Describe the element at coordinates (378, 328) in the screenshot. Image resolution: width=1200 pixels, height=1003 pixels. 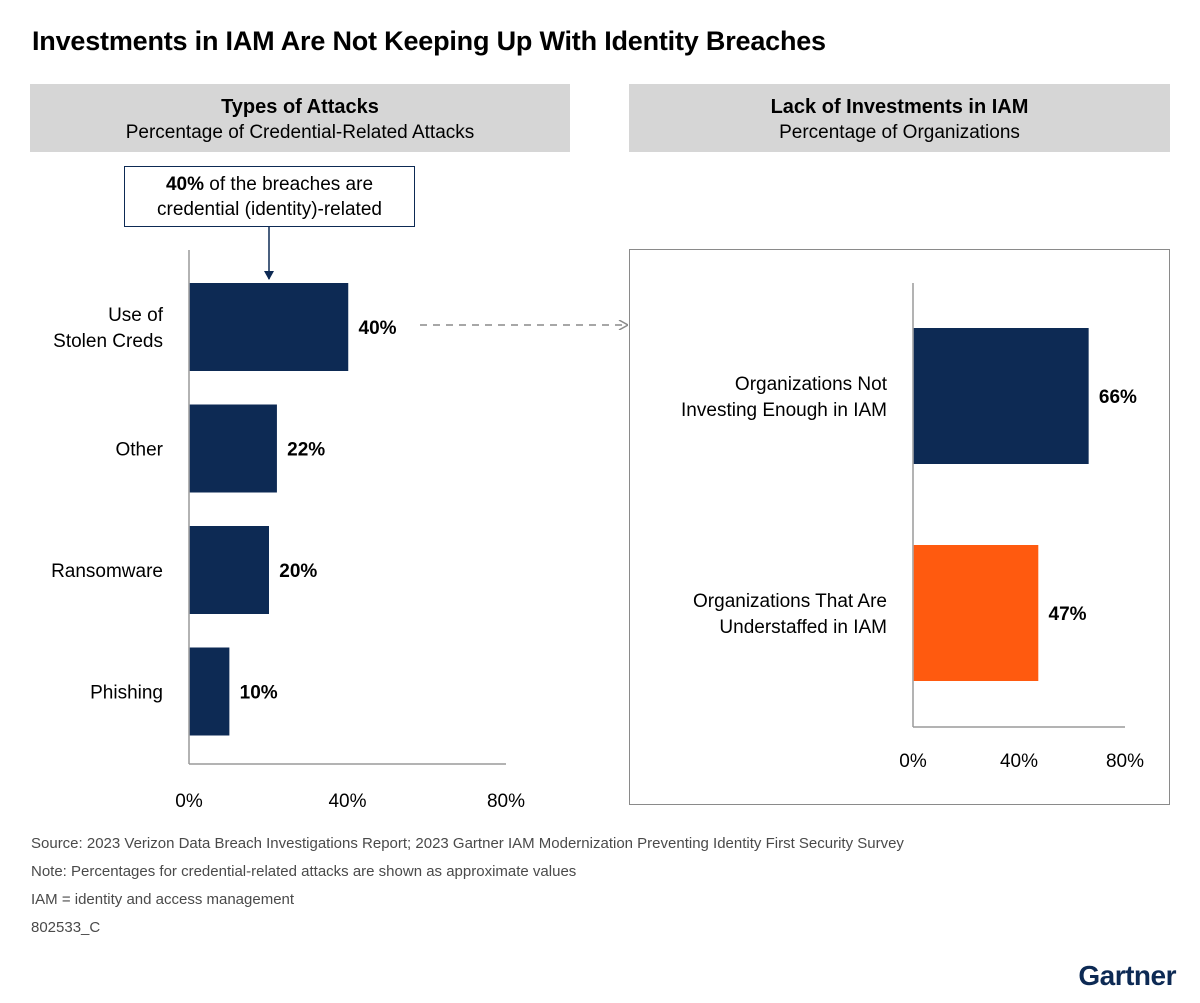
I see `value-label: 40%` at that location.